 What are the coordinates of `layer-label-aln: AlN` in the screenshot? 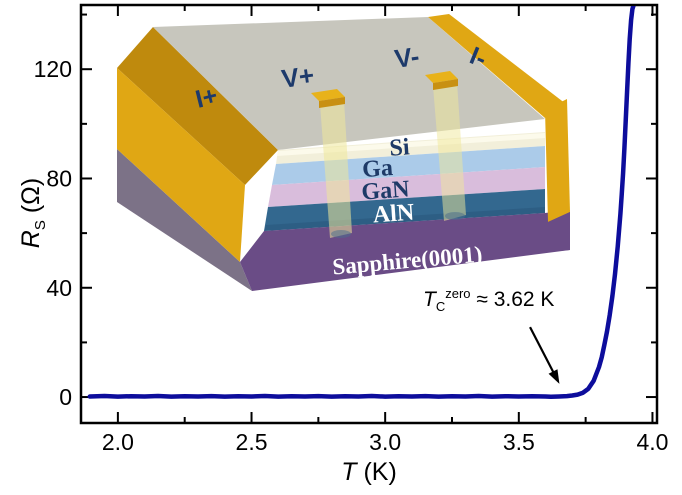 It's located at (394, 214).